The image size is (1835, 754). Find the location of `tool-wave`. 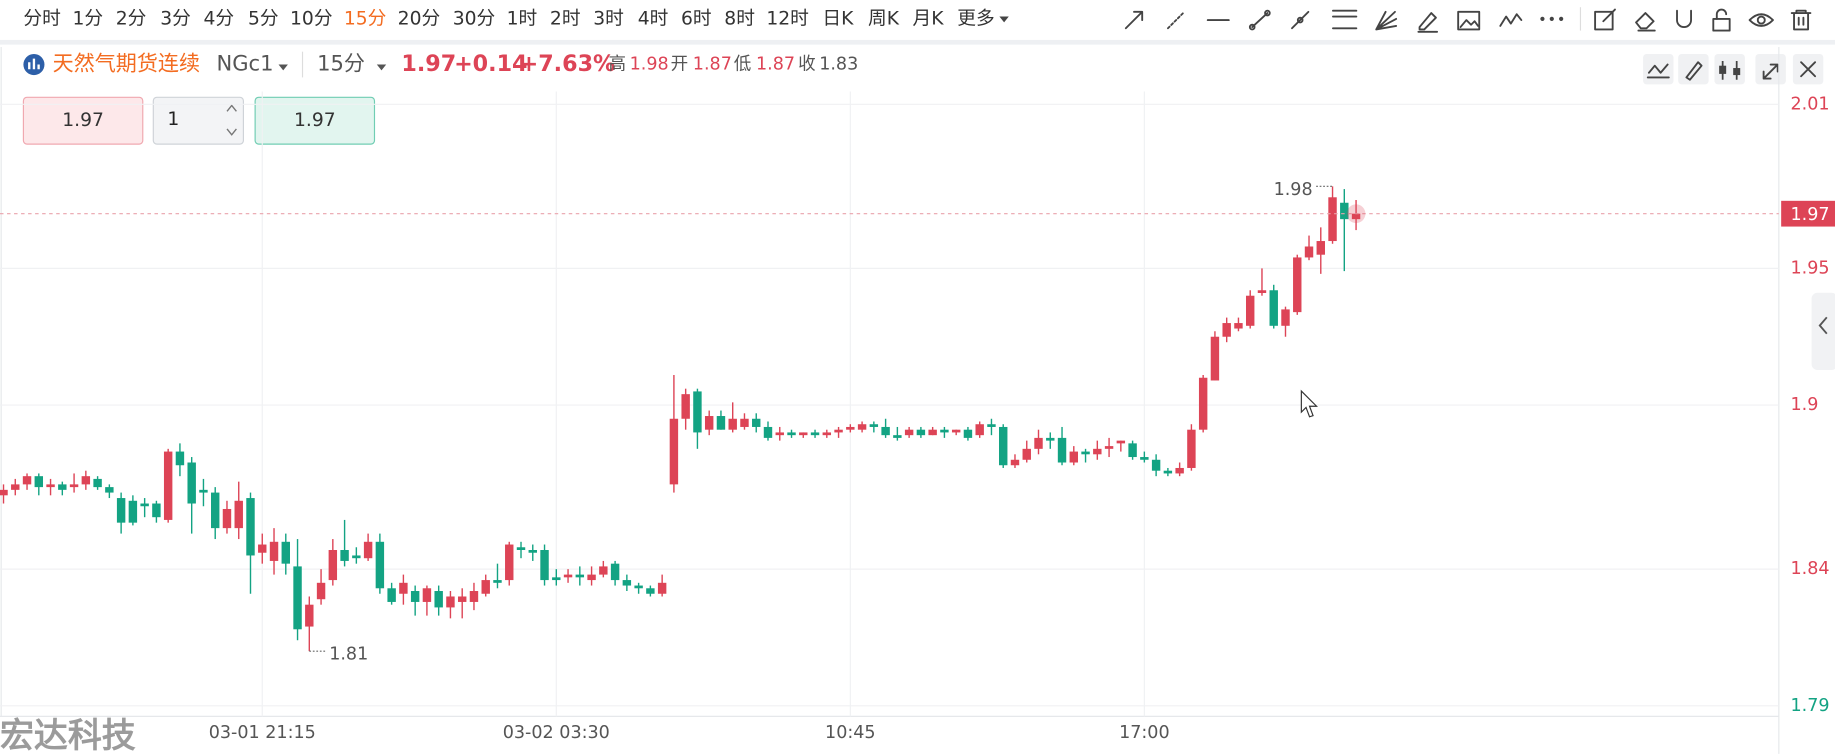

tool-wave is located at coordinates (1511, 20).